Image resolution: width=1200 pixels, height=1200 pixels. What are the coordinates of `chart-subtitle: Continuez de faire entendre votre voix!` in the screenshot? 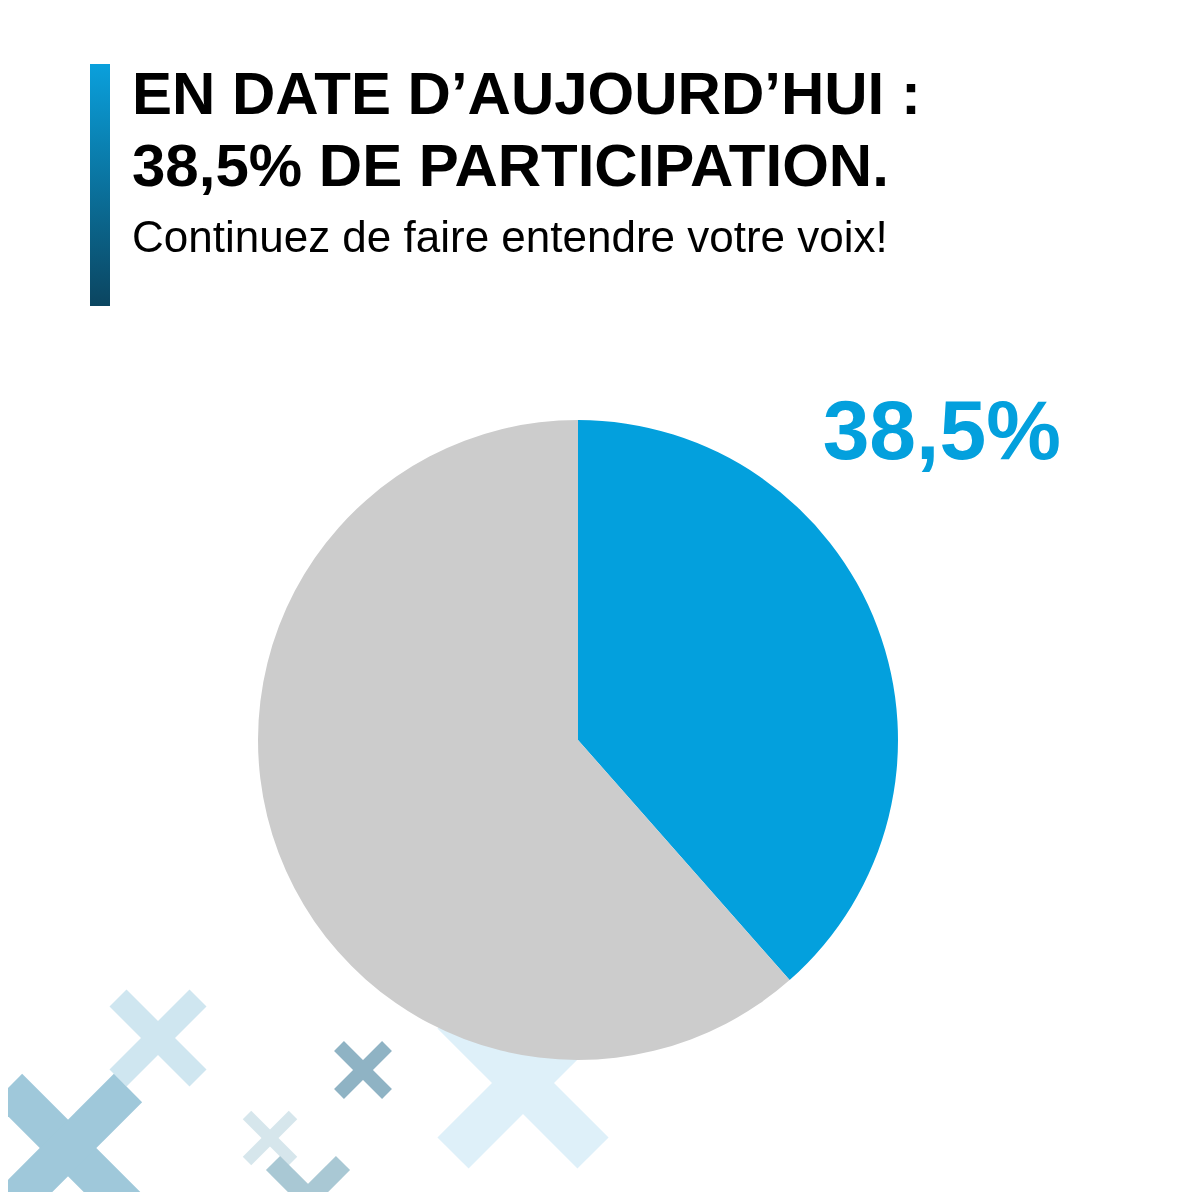 It's located at (510, 237).